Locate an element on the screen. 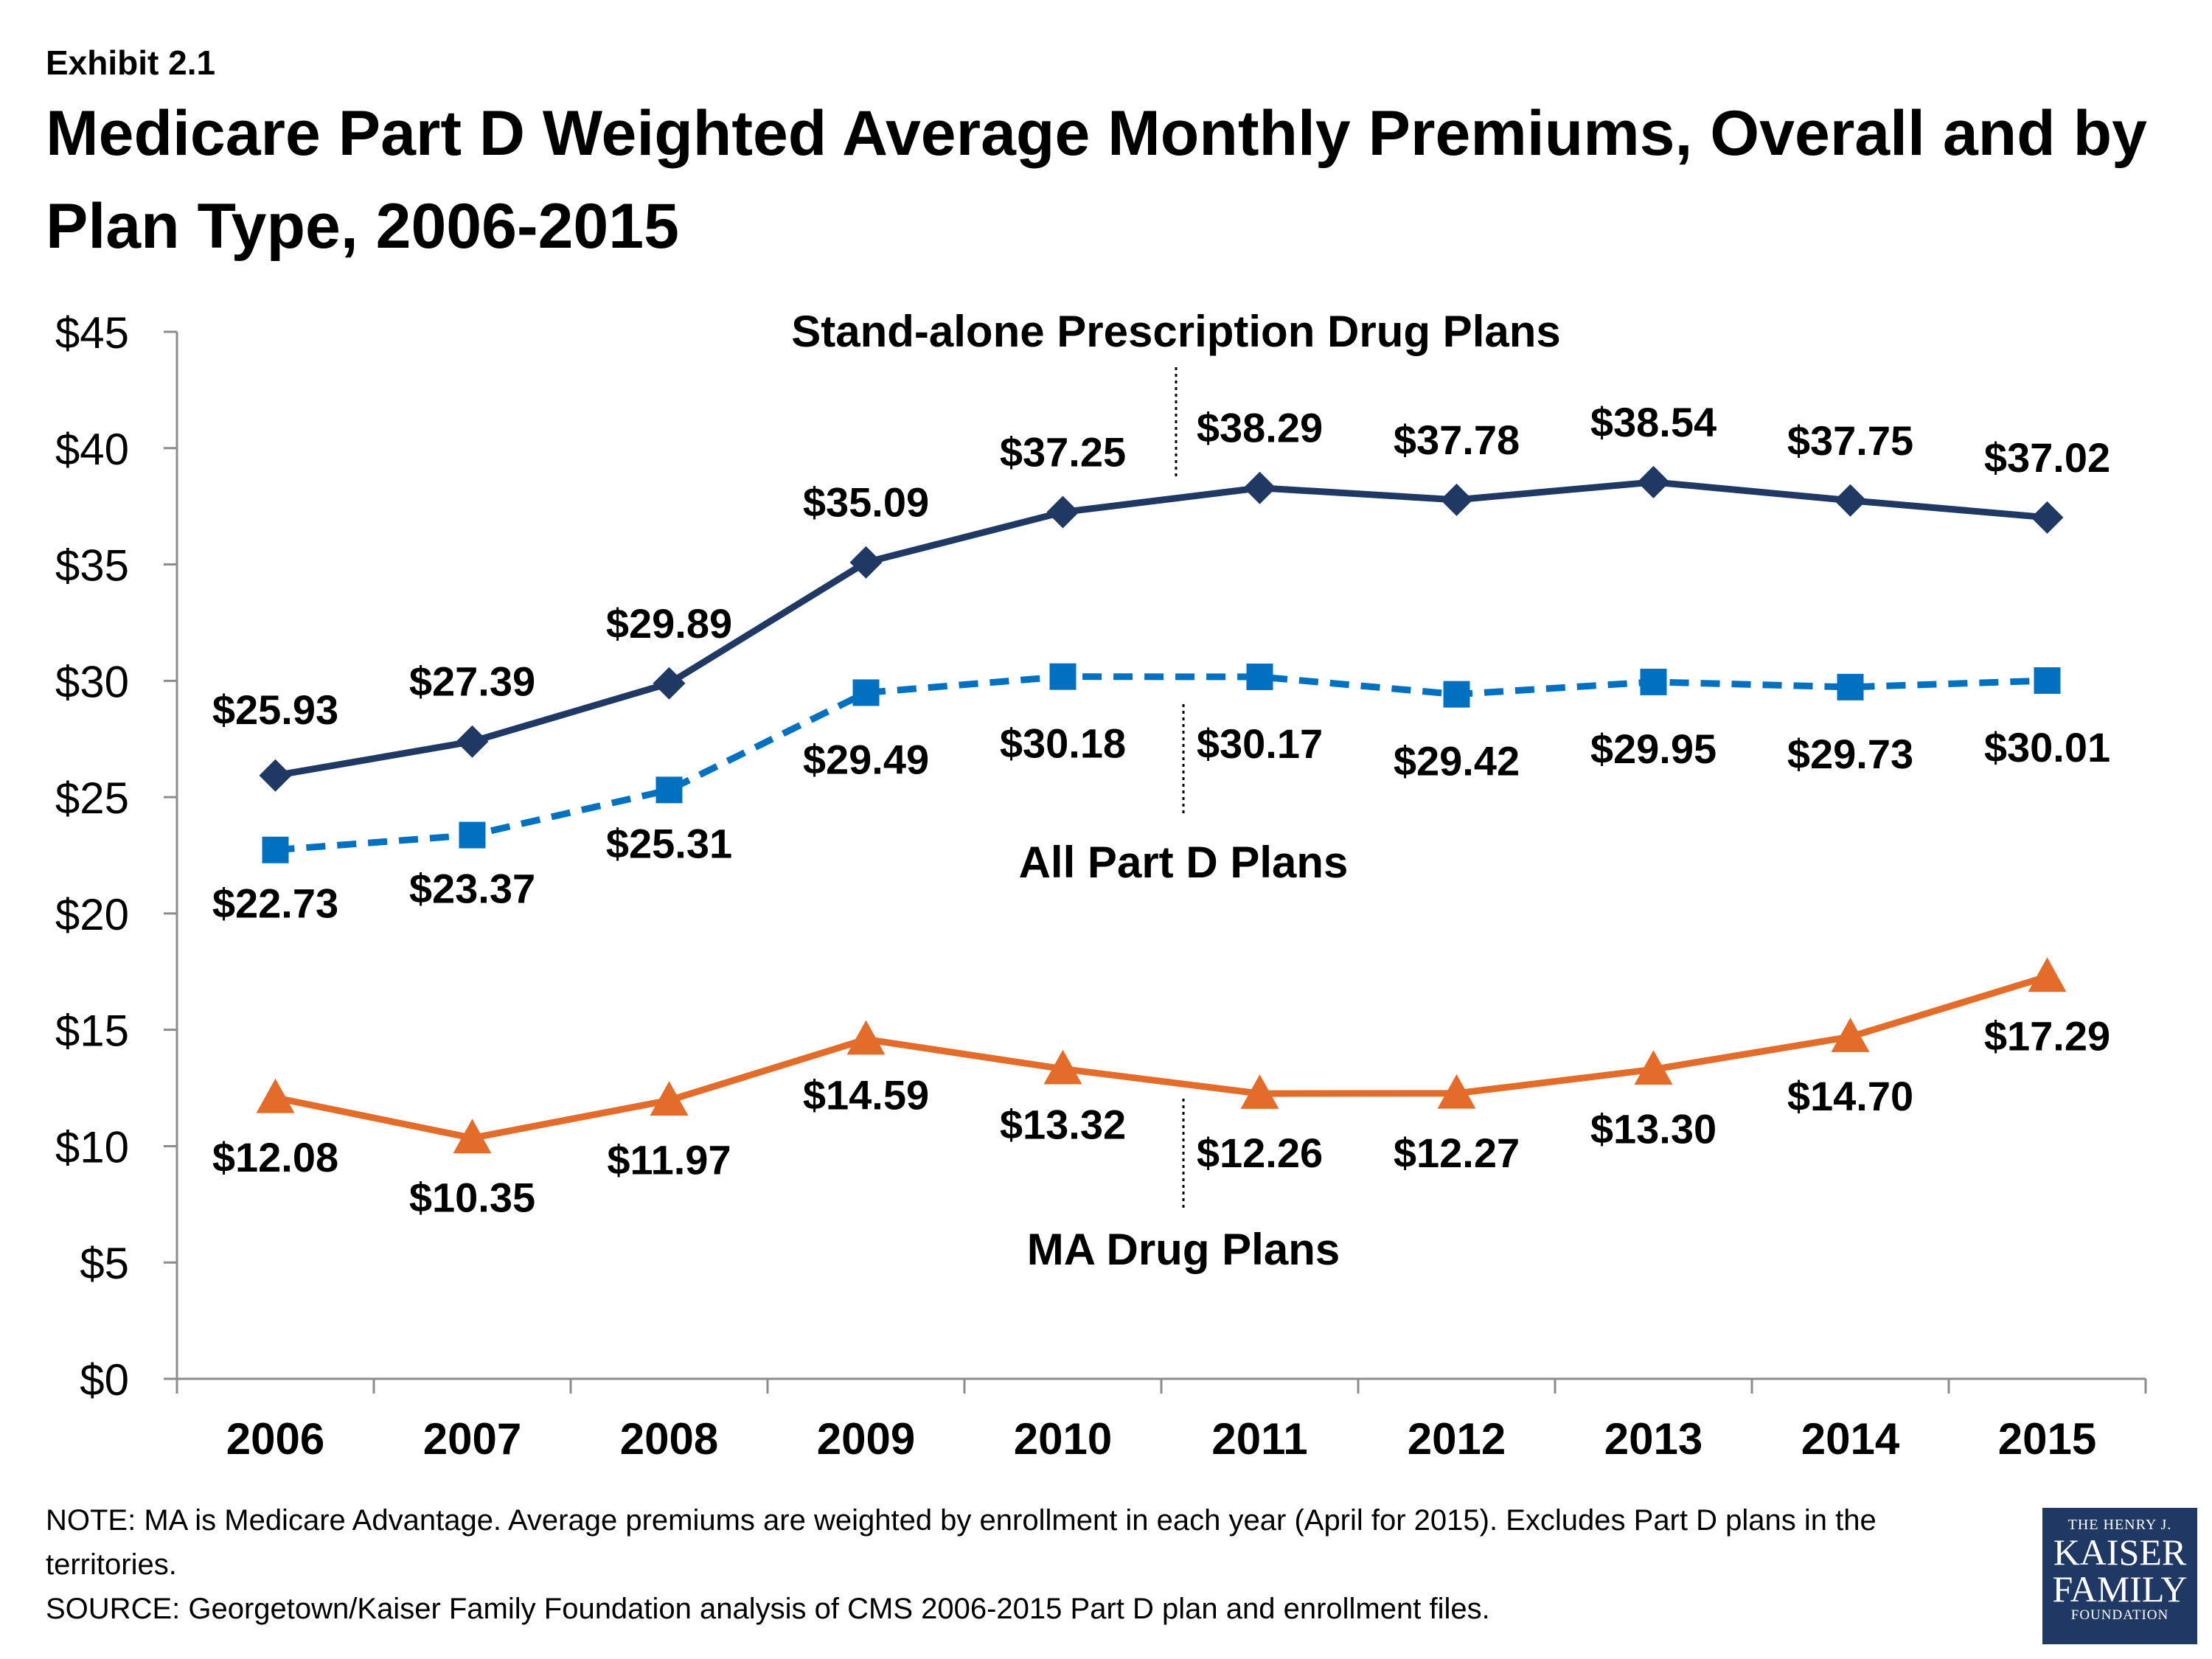 Image resolution: width=2212 pixels, height=1659 pixels. y-tick-label: $20 is located at coordinates (92, 914).